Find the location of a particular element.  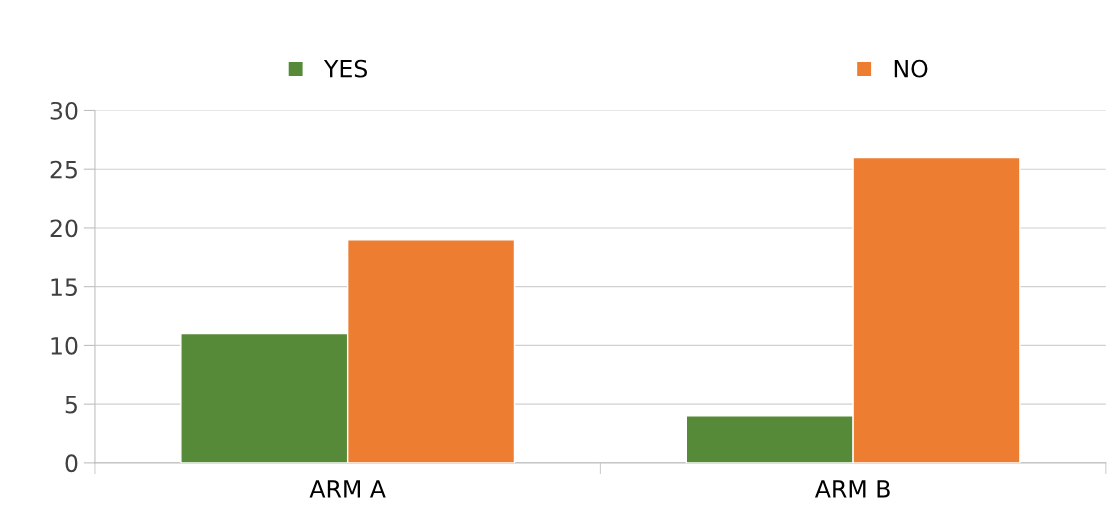

x-tick-label: ARM B is located at coordinates (852, 489).